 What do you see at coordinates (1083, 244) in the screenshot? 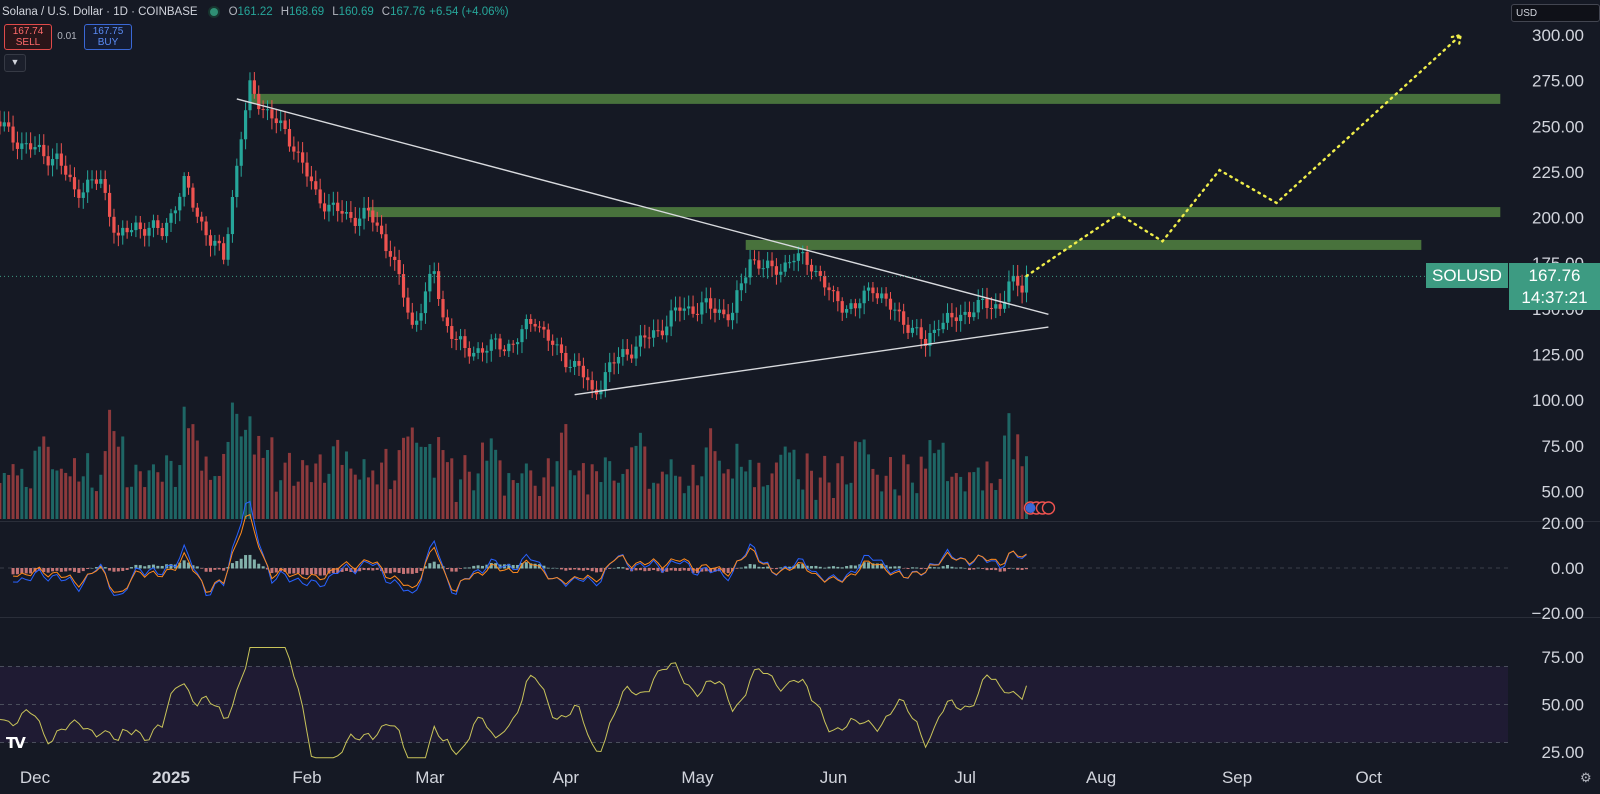
I see `resistance-zone` at bounding box center [1083, 244].